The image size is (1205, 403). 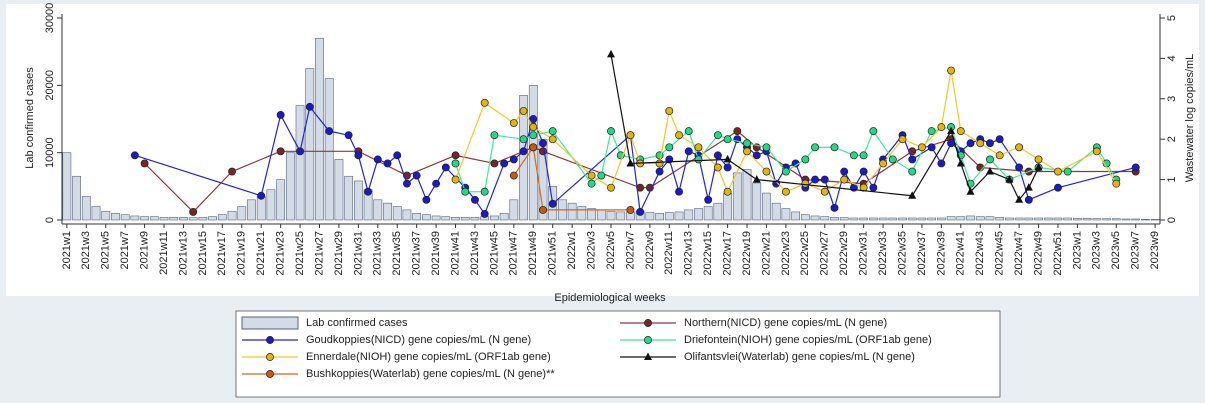 What do you see at coordinates (475, 253) in the screenshot?
I see `x-tick-label: 2021w43` at bounding box center [475, 253].